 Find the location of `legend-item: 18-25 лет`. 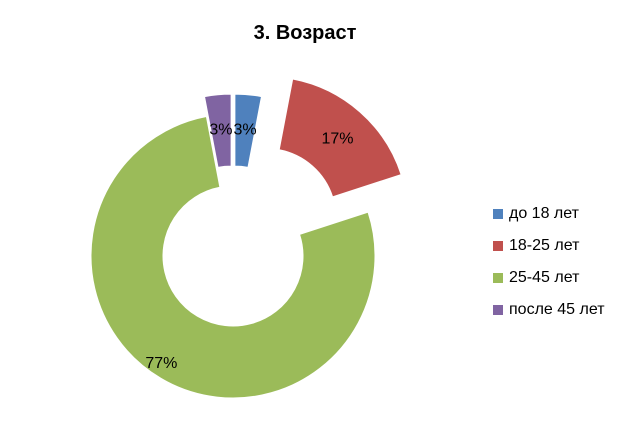

legend-item: 18-25 лет is located at coordinates (549, 246).